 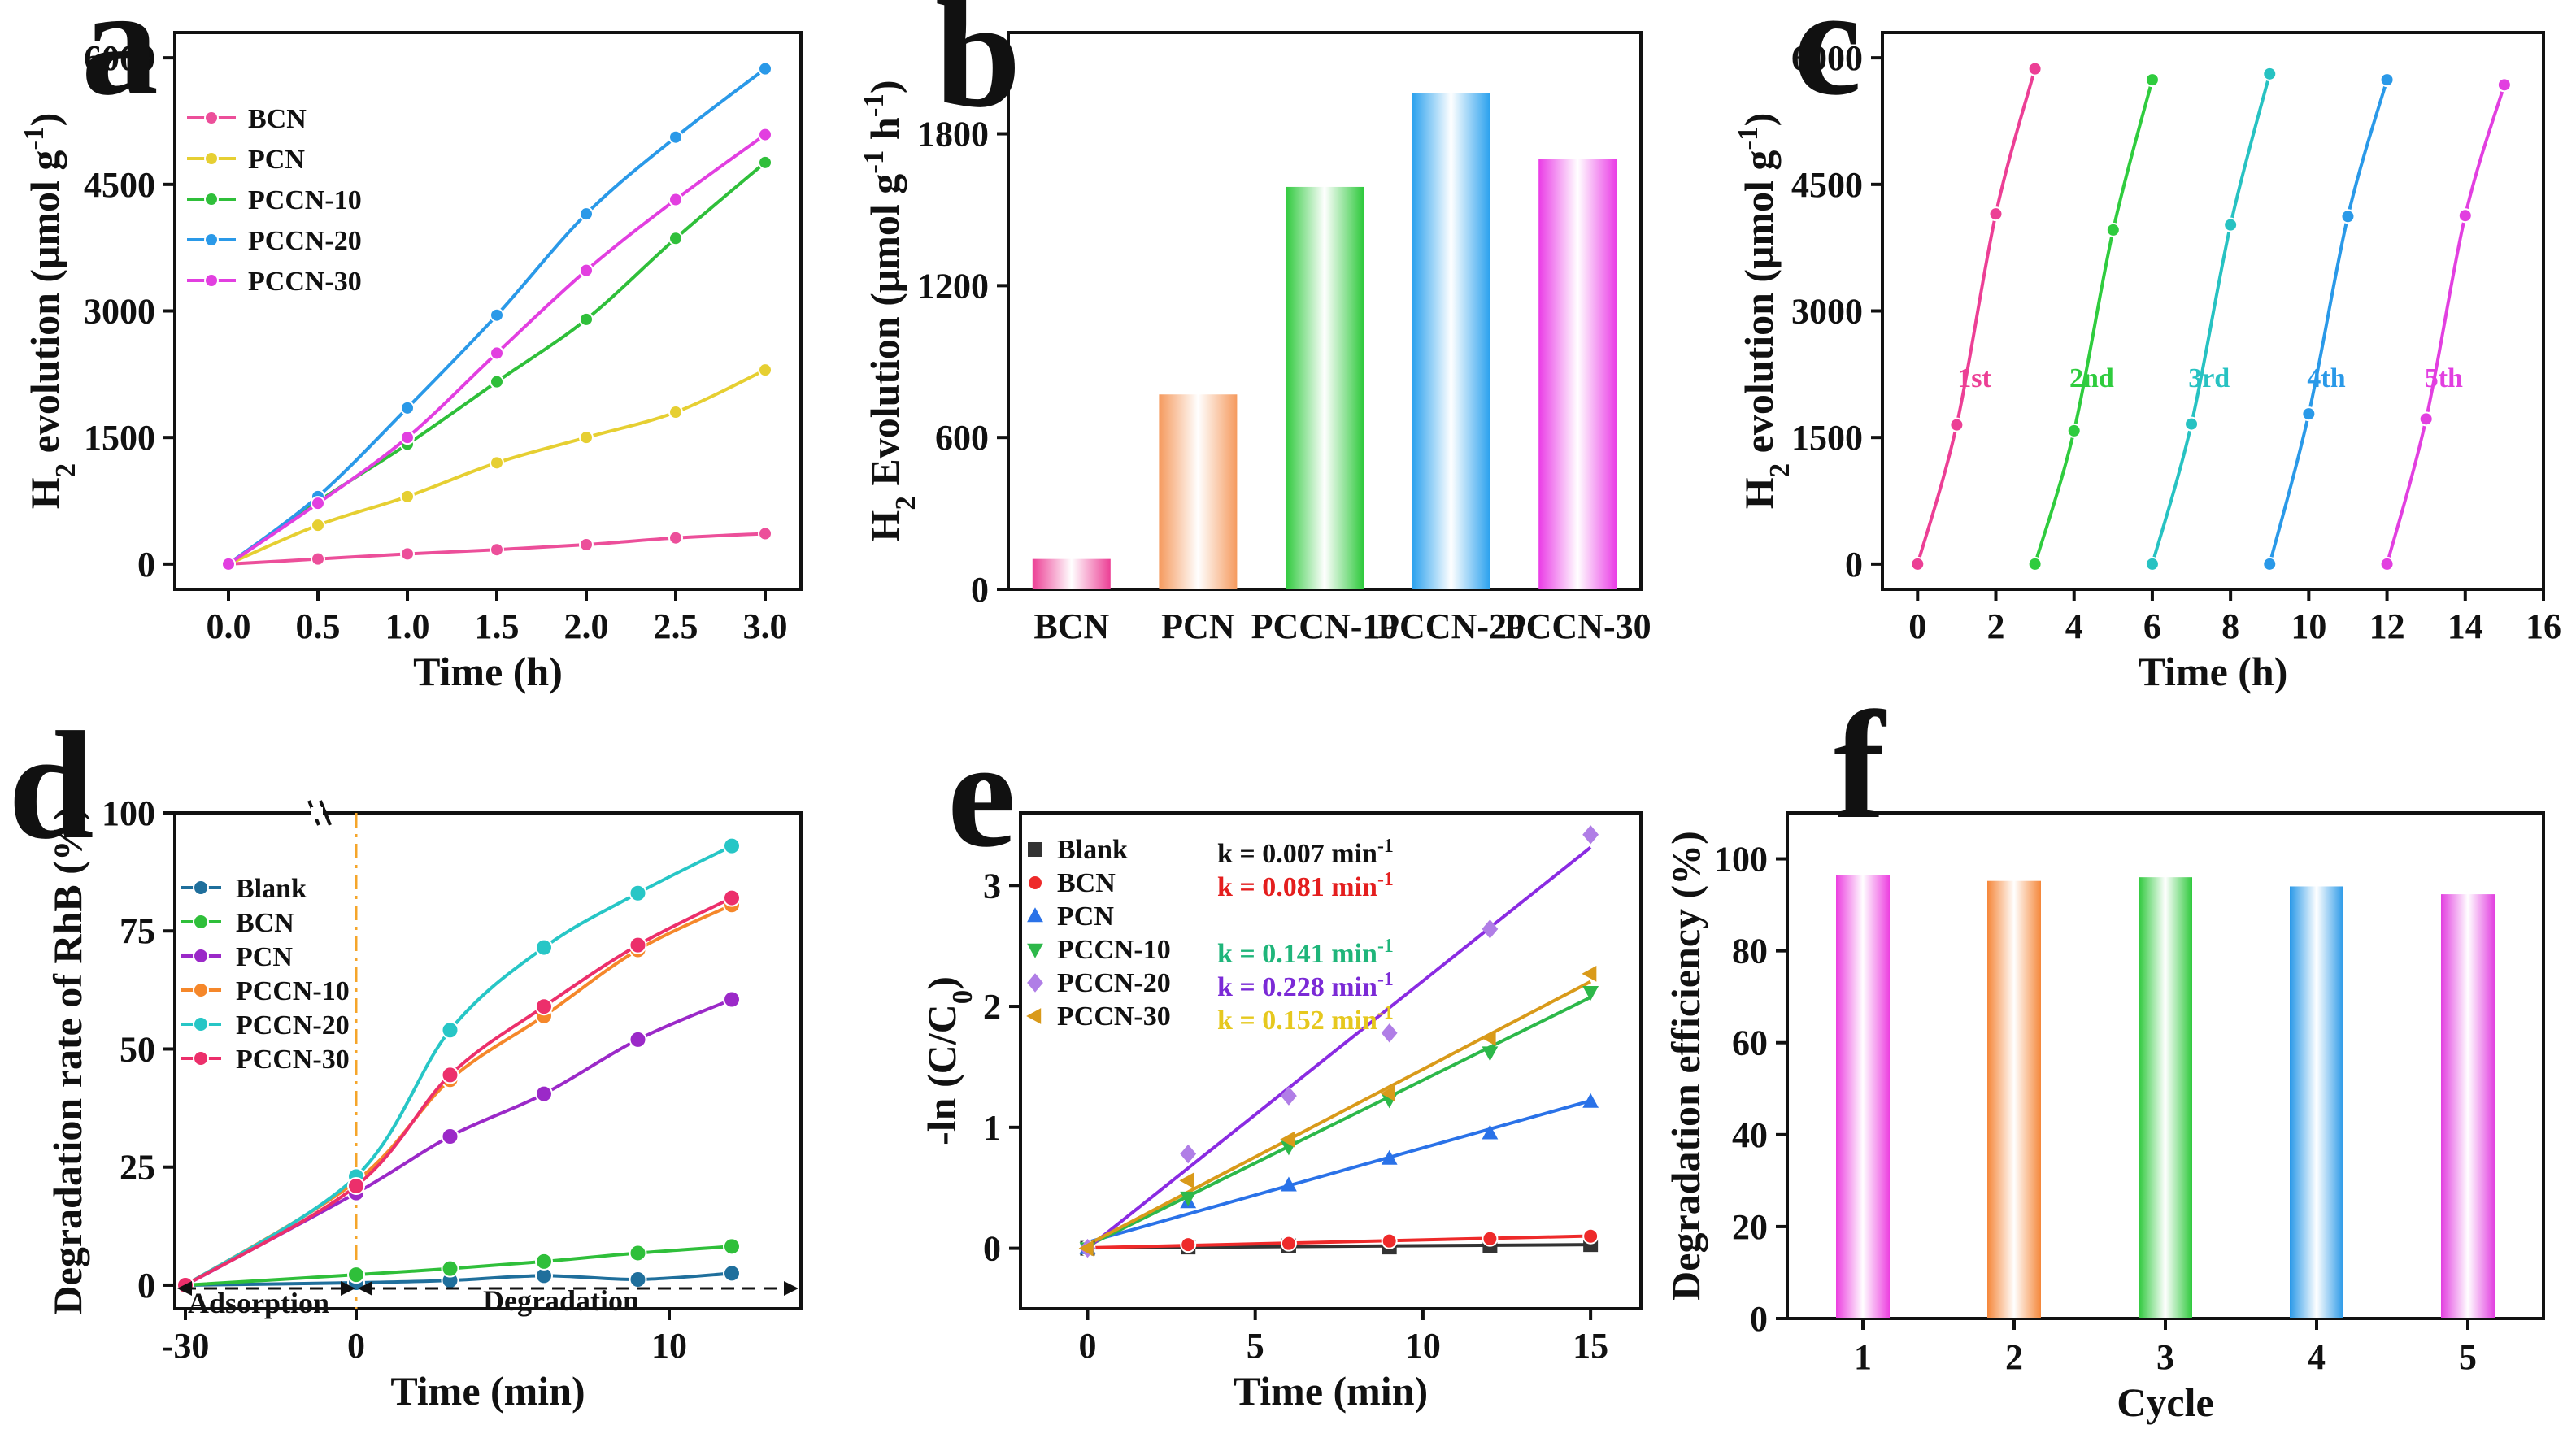 I want to click on x-tick-label: 16, so click(x=2544, y=626).